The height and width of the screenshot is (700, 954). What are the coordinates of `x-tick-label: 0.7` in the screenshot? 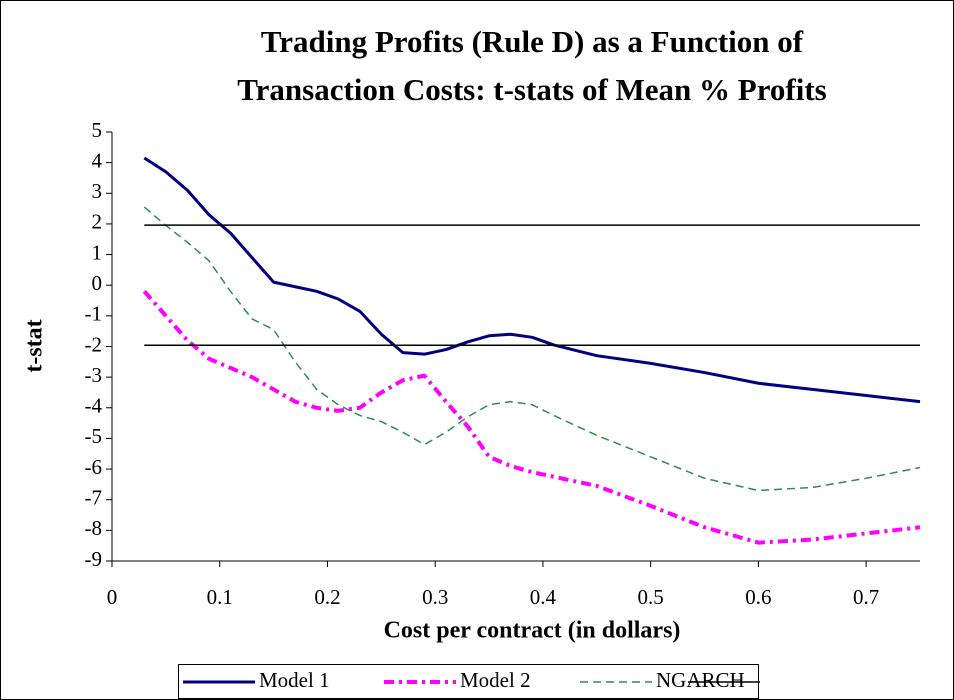 It's located at (866, 597).